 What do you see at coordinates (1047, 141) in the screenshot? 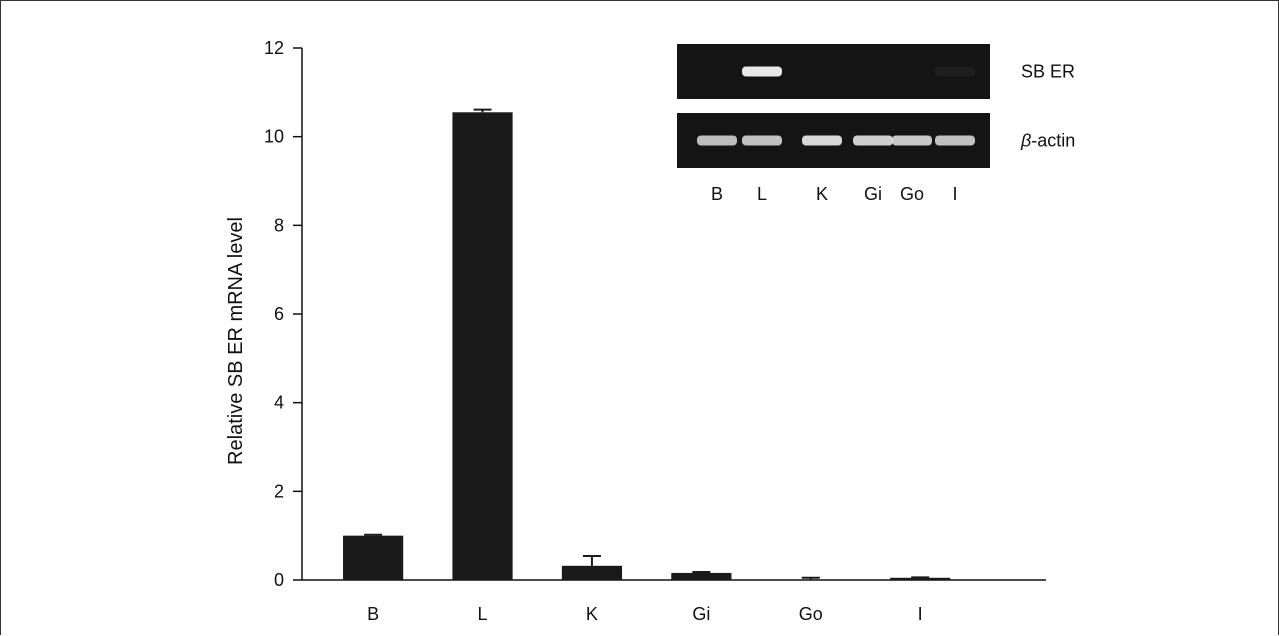
I see `gel-row-label: β-actin` at bounding box center [1047, 141].